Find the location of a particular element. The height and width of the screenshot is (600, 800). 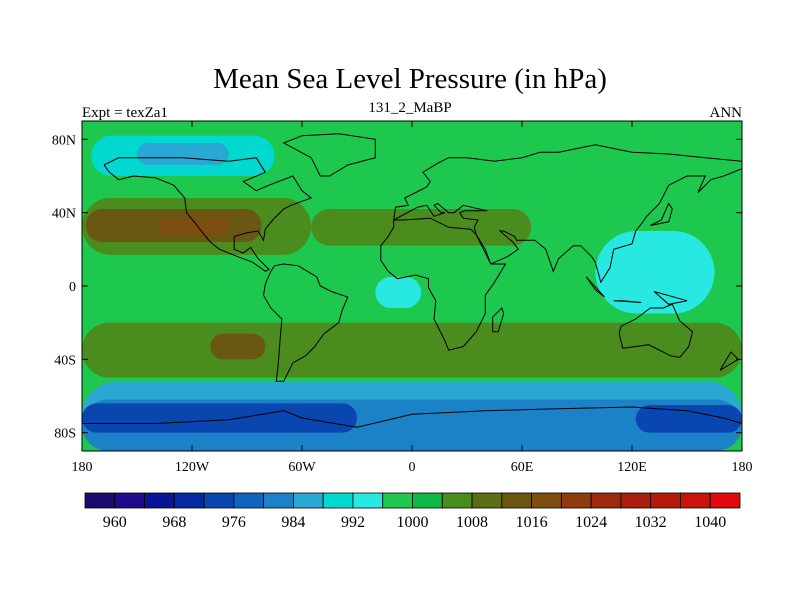

colorbar-label: 968 is located at coordinates (174, 522).